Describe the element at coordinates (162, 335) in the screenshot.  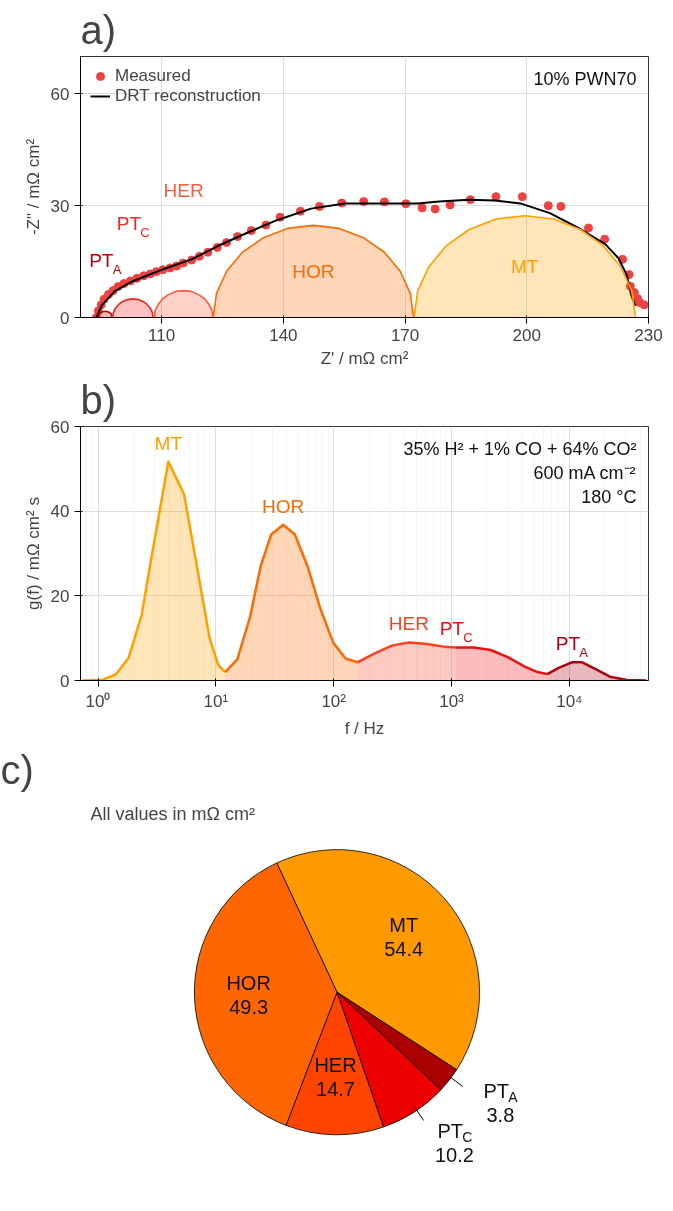
I see `x-tick-label: 110` at that location.